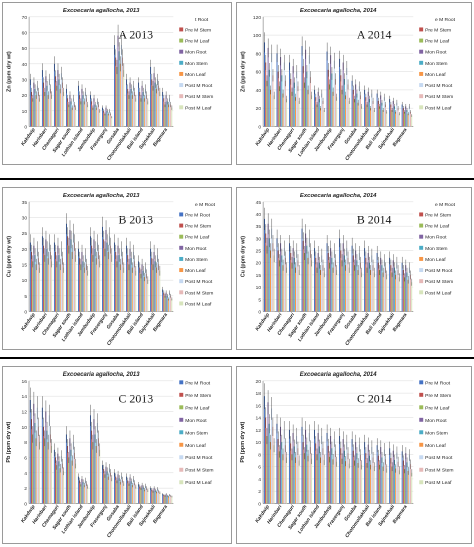  I want to click on legend-label: Mon Stem, so click(436, 433).